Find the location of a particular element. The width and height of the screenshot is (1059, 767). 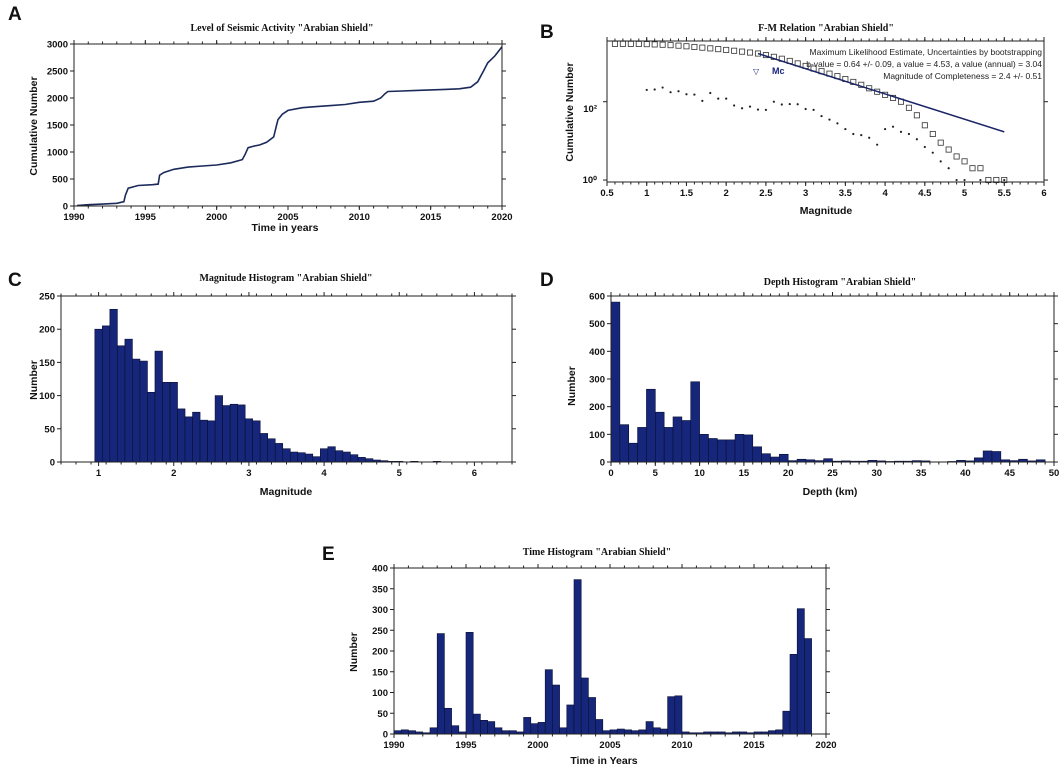

panel-c-xtick-label: 1 is located at coordinates (99, 473).